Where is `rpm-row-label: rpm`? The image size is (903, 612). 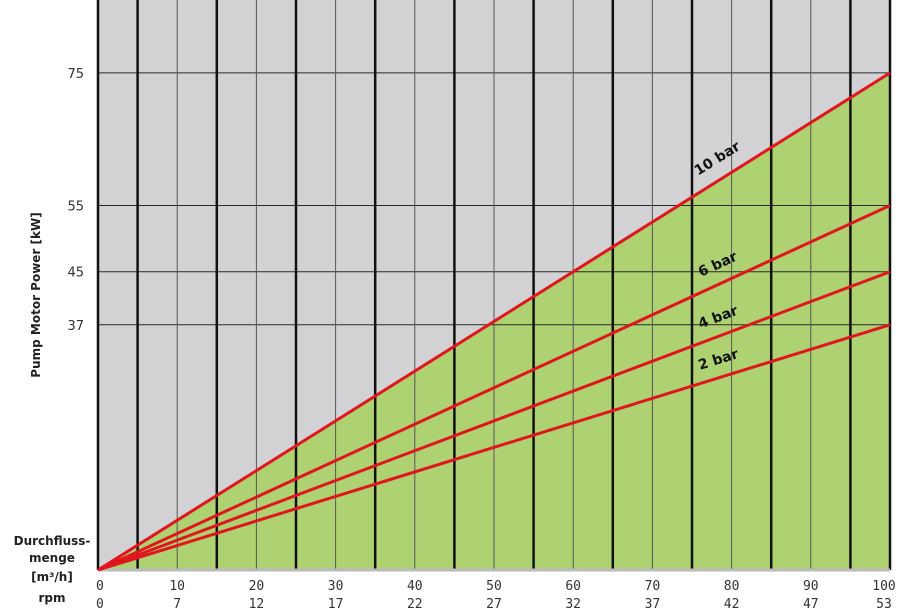 rpm-row-label: rpm is located at coordinates (51, 598).